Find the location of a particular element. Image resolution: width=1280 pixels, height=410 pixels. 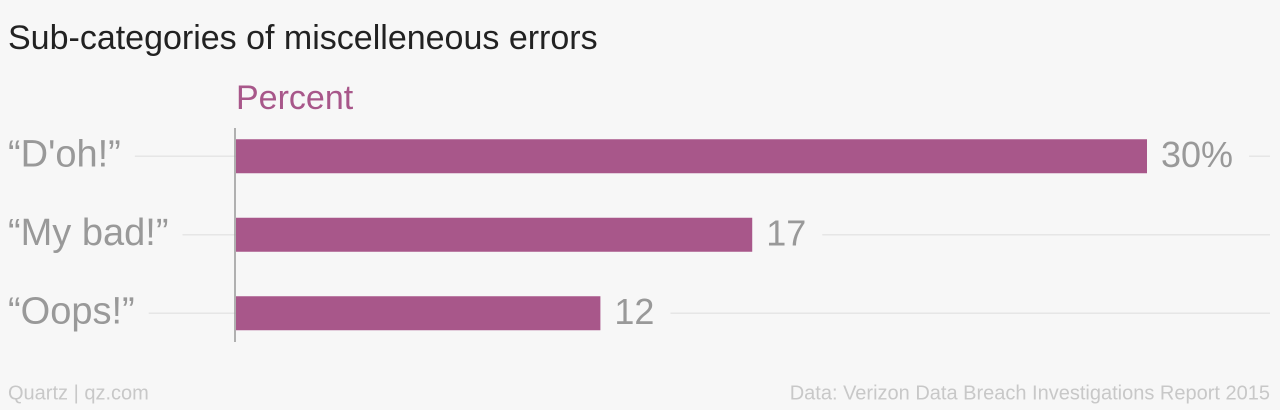

value-label: 12 is located at coordinates (634, 311).